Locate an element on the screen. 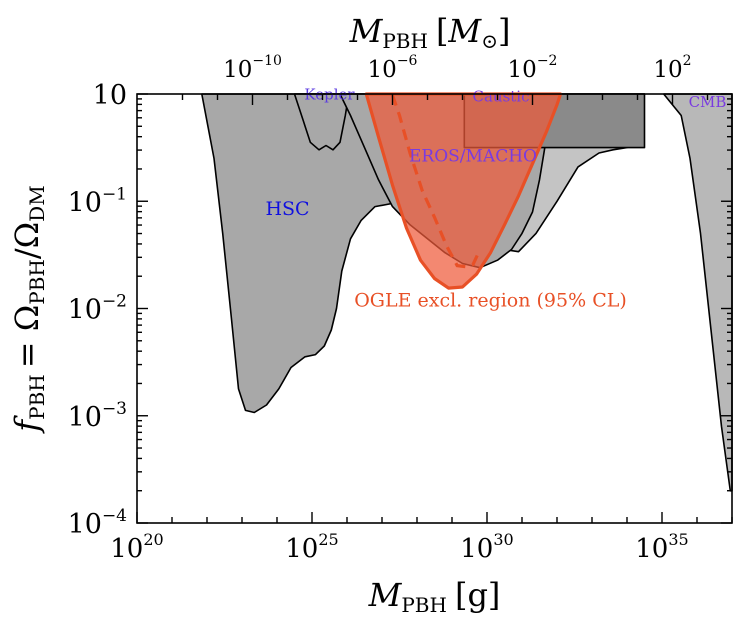 This screenshot has height=627, width=747. y-axis-eq: = Ω is located at coordinates (27, 337).